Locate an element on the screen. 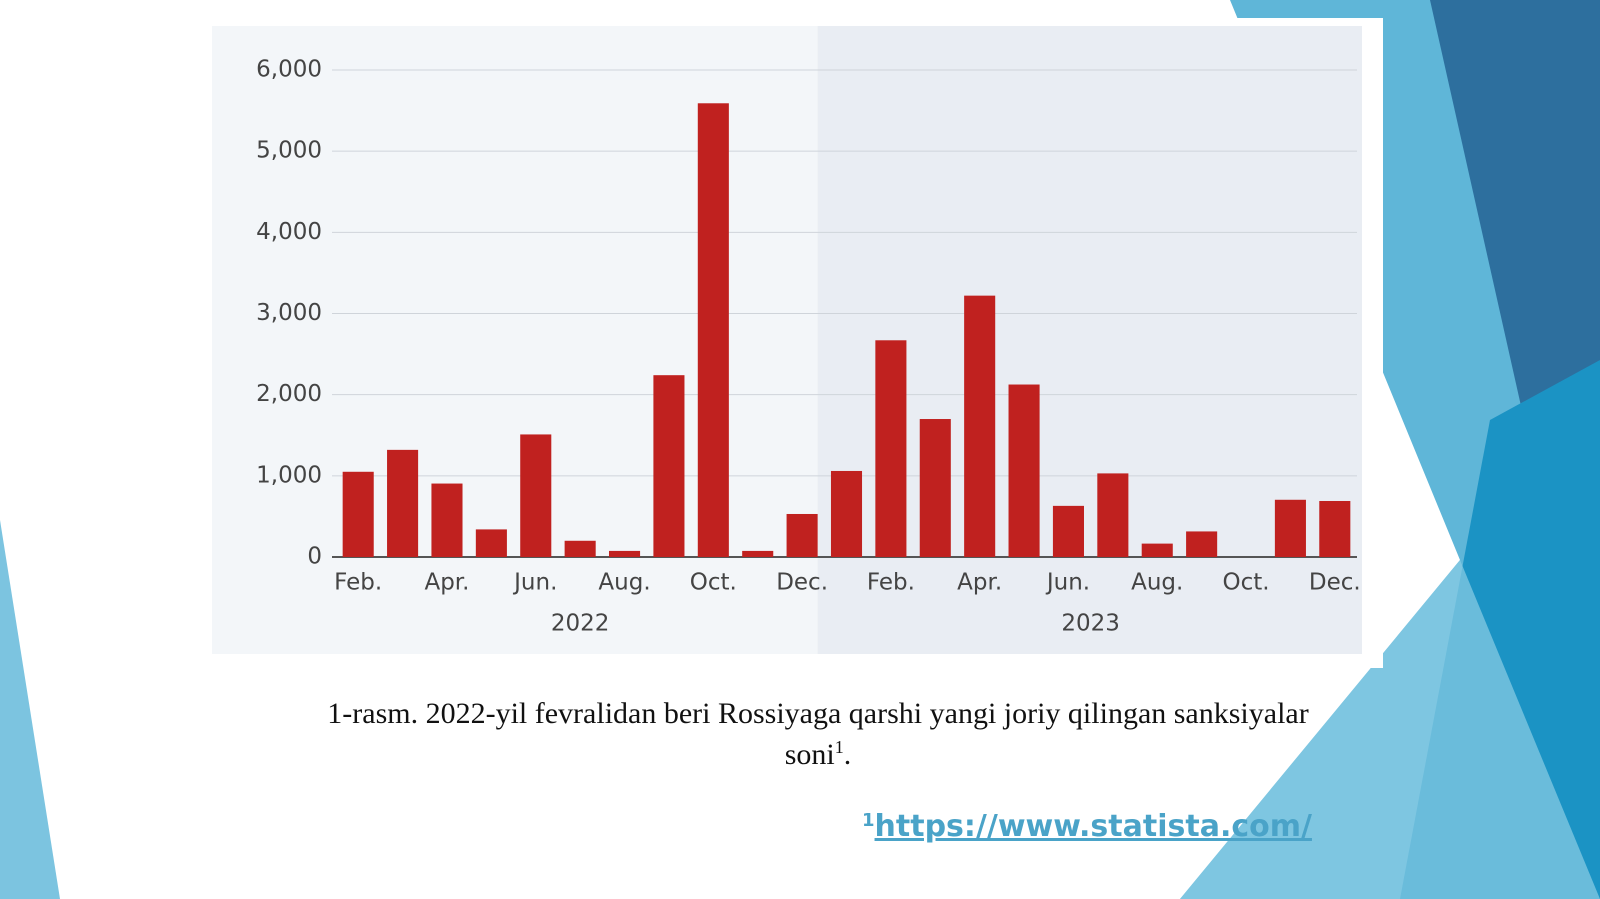 The image size is (1600, 899). note-mark: 1 is located at coordinates (839, 747).